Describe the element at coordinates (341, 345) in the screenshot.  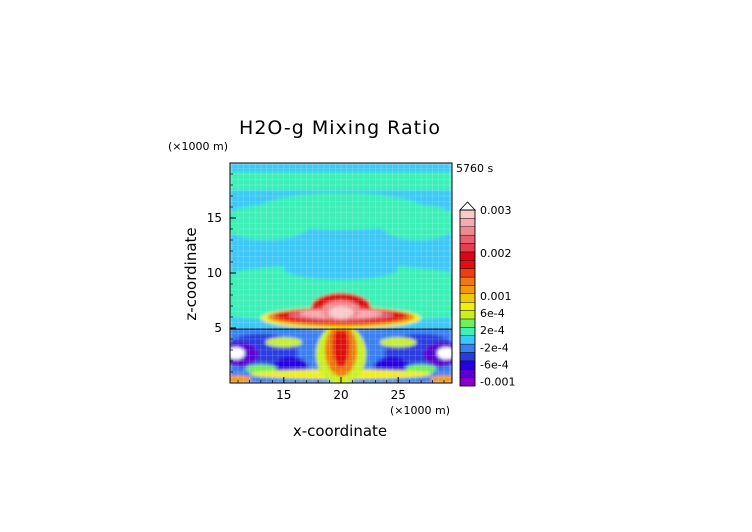
I see `field-plume-red` at that location.